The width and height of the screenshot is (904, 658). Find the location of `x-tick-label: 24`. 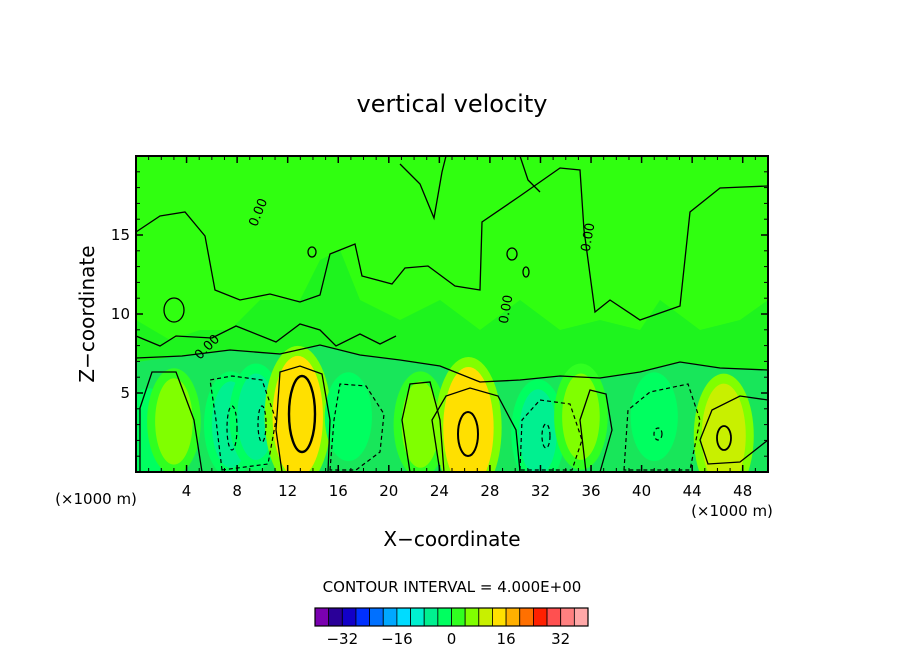

x-tick-label: 24 is located at coordinates (439, 491).